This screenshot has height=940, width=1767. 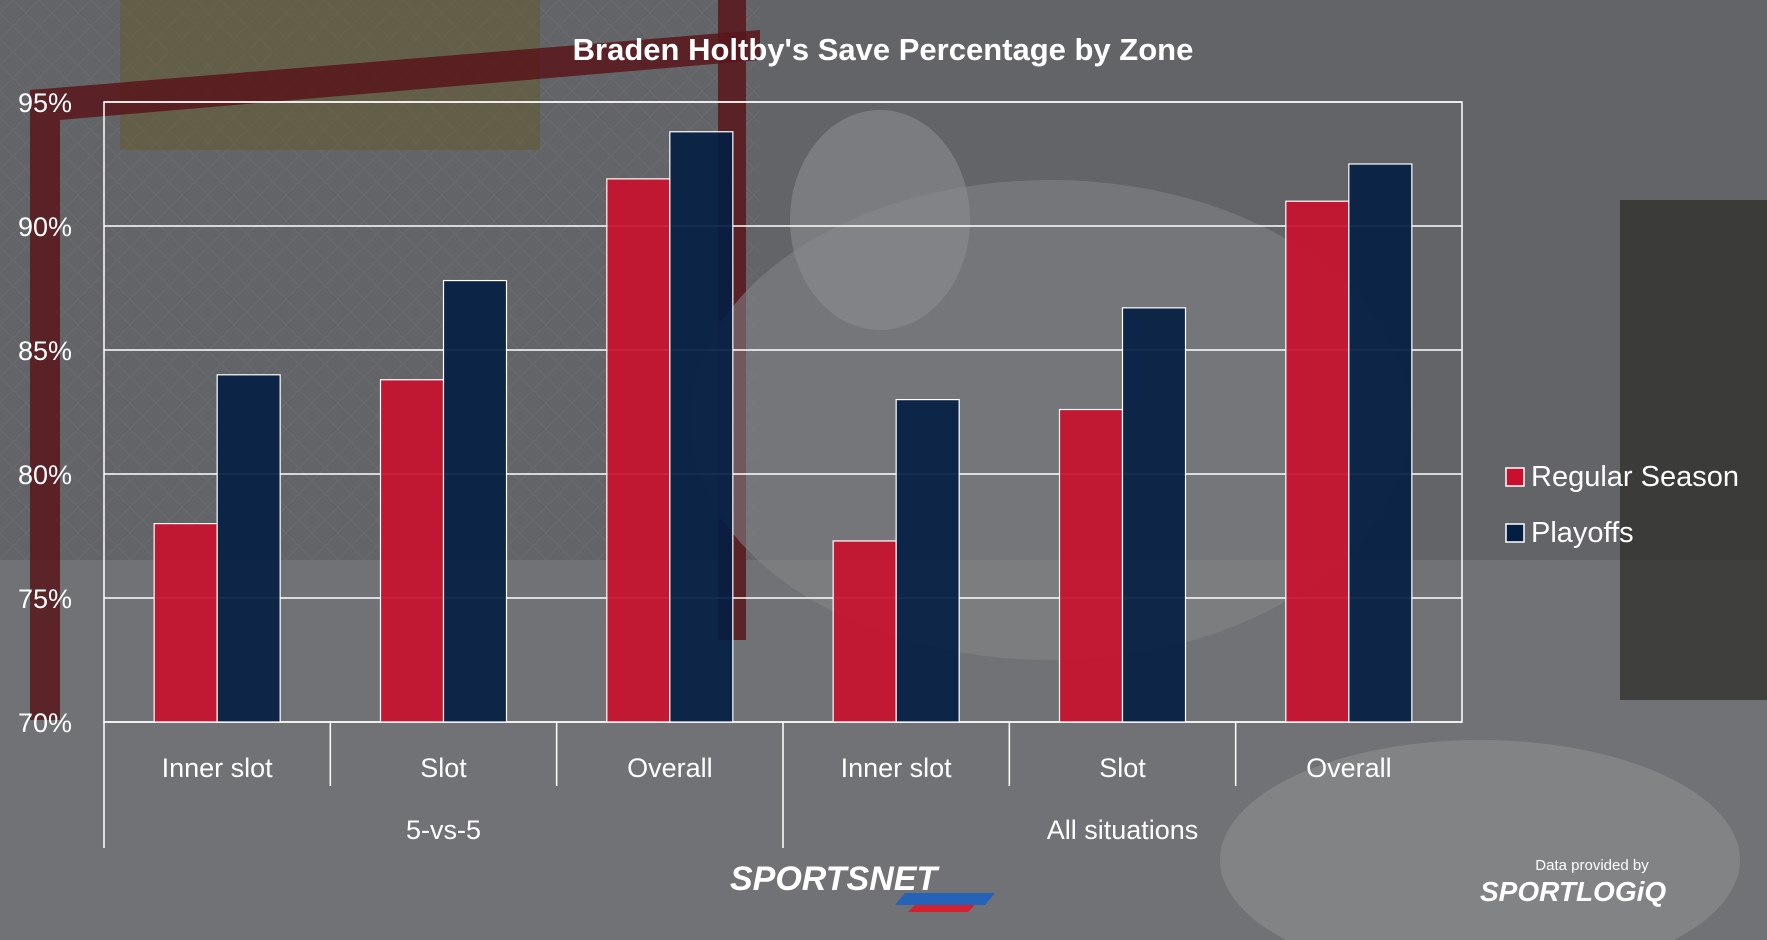 What do you see at coordinates (45, 413) in the screenshot?
I see `y-axis-ticks: 70% 75% 80% 85% 90% 95%` at bounding box center [45, 413].